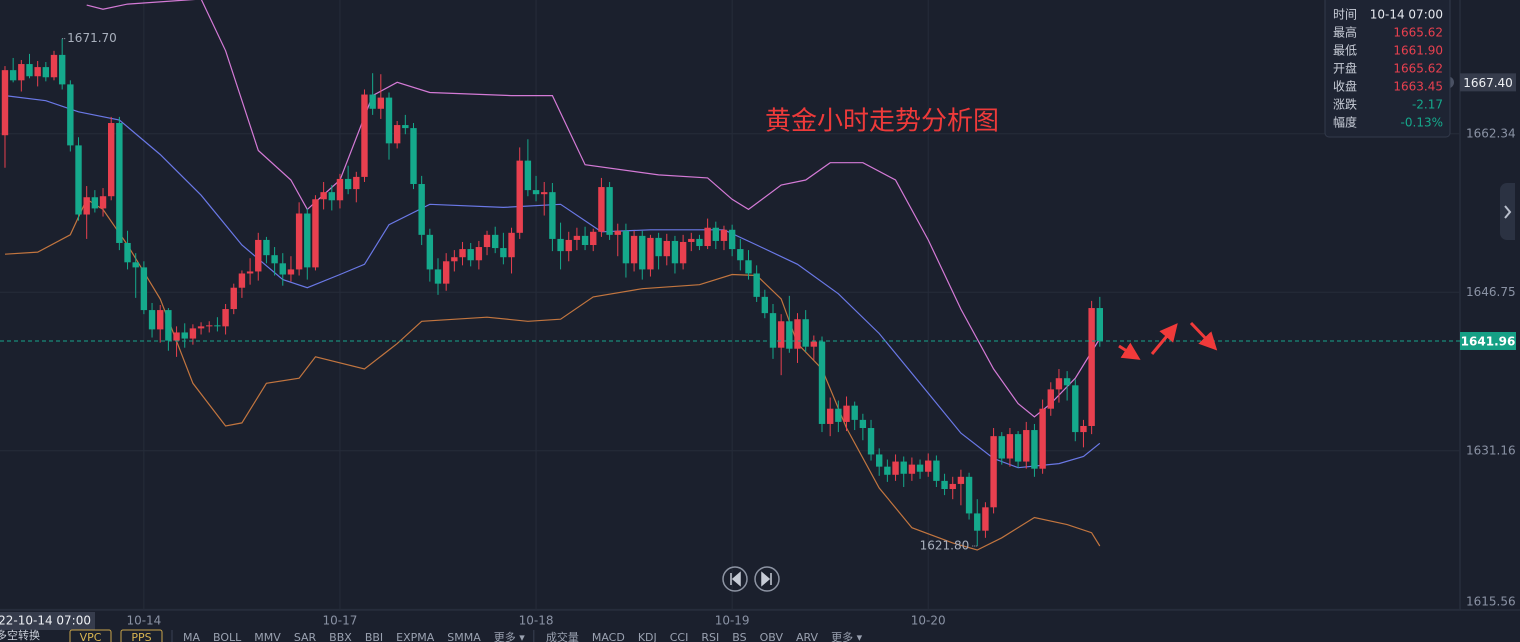 This screenshot has width=1520, height=642. Describe the element at coordinates (1418, 87) in the screenshot. I see `tooltip-value: 1663.45` at that location.